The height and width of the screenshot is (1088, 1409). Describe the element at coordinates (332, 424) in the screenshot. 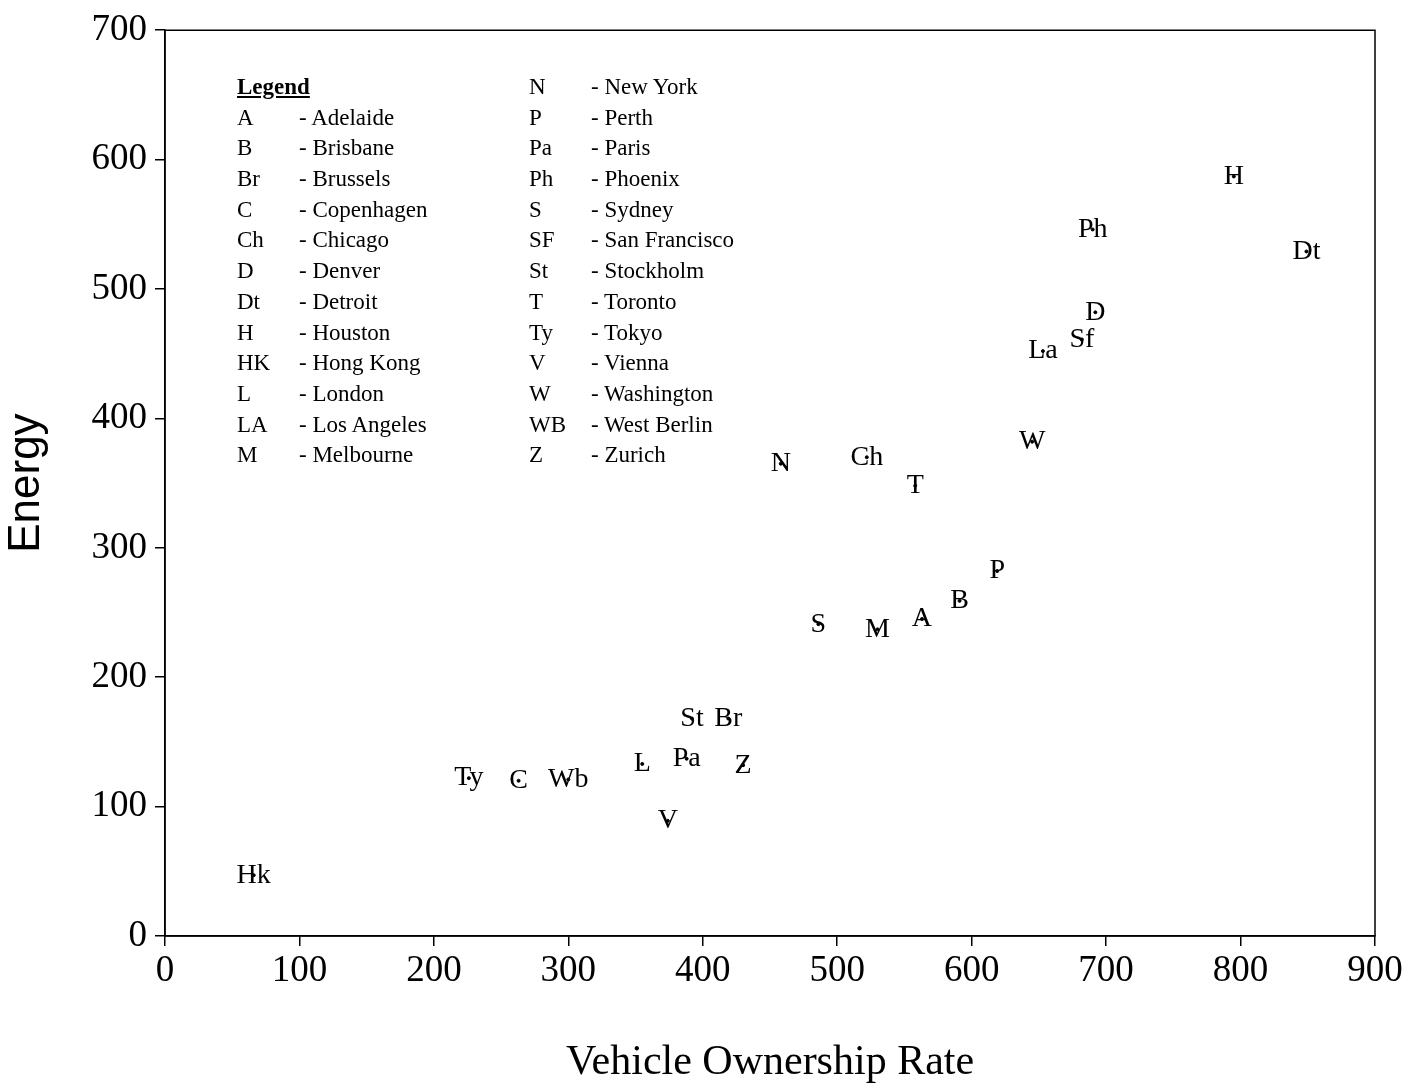

I see `text: LA - Los Angeles` at that location.